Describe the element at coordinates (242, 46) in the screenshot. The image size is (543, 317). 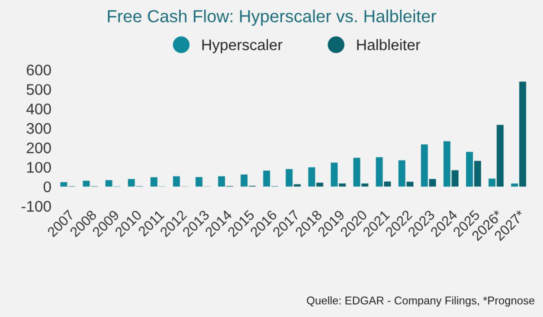
I see `legend-label: Hyperscaler` at that location.